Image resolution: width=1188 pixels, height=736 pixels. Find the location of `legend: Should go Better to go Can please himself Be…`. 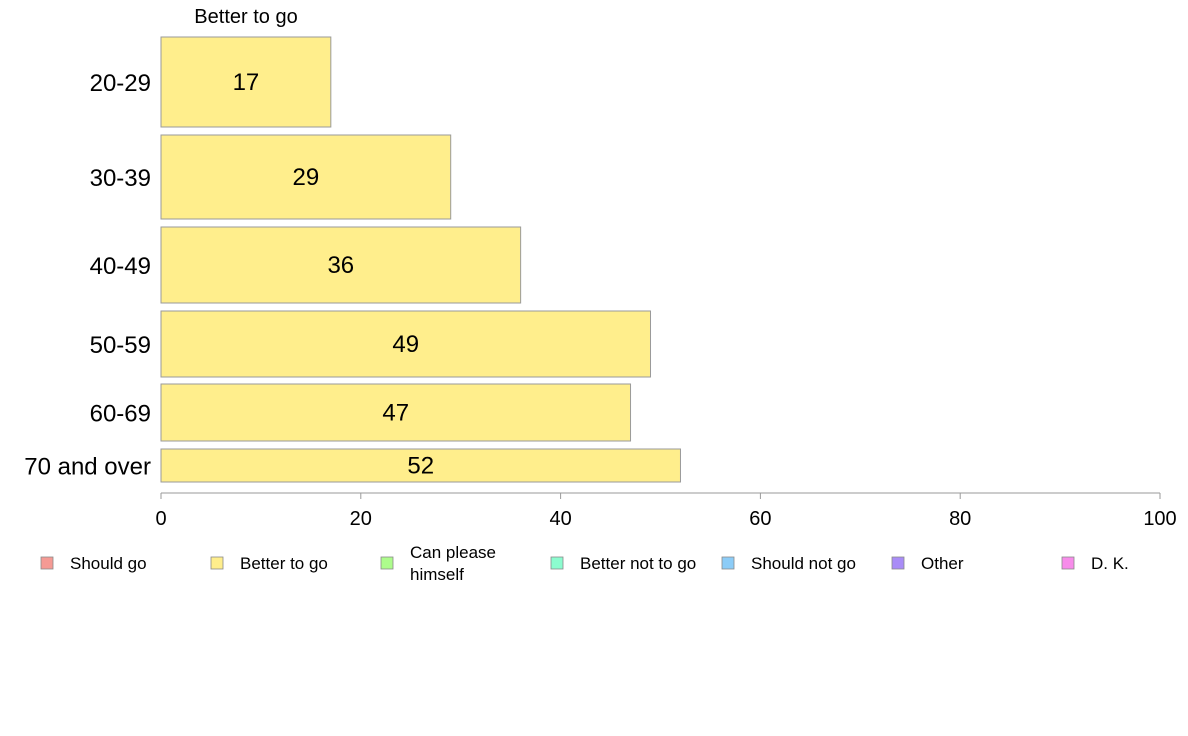

legend: Should go Better to go Can please himself Be… is located at coordinates (584, 563).